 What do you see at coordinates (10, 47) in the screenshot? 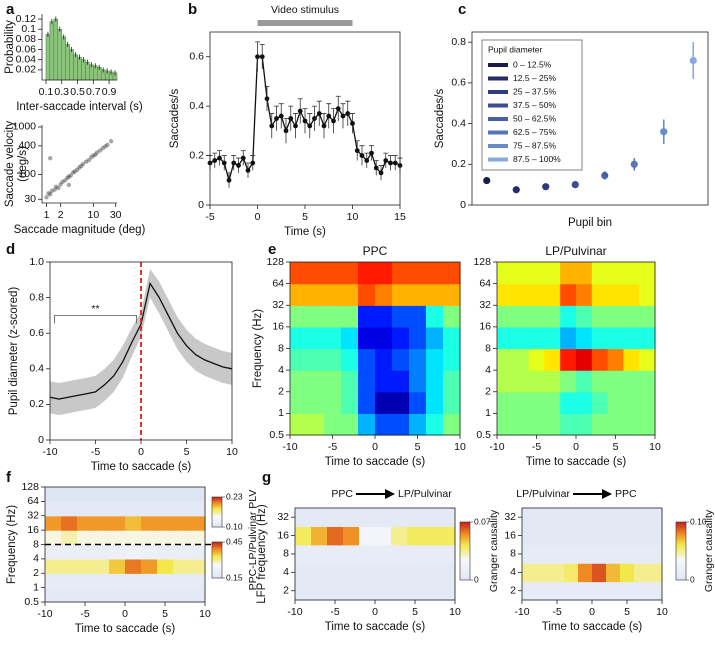
I see `y-axis-label: Probability` at bounding box center [10, 47].